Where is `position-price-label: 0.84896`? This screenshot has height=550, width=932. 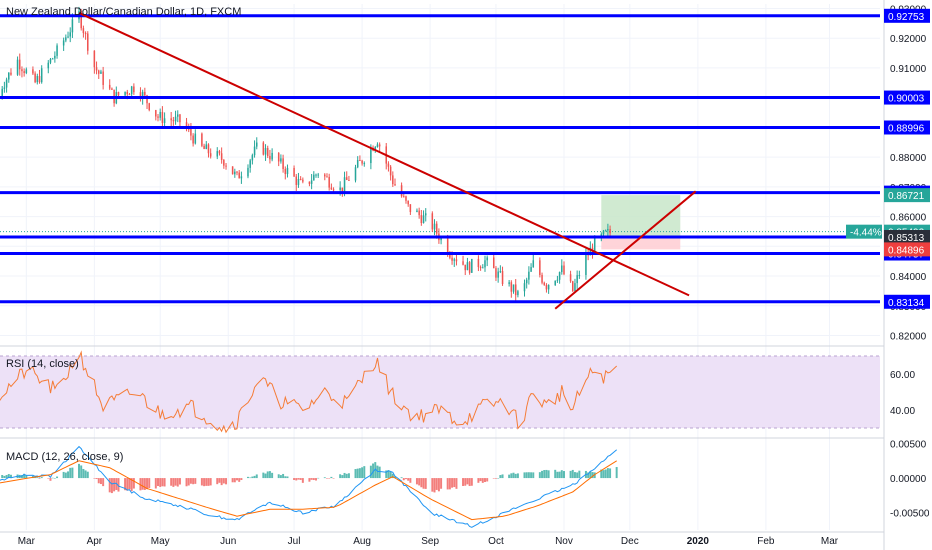
position-price-label: 0.84896 is located at coordinates (906, 250).